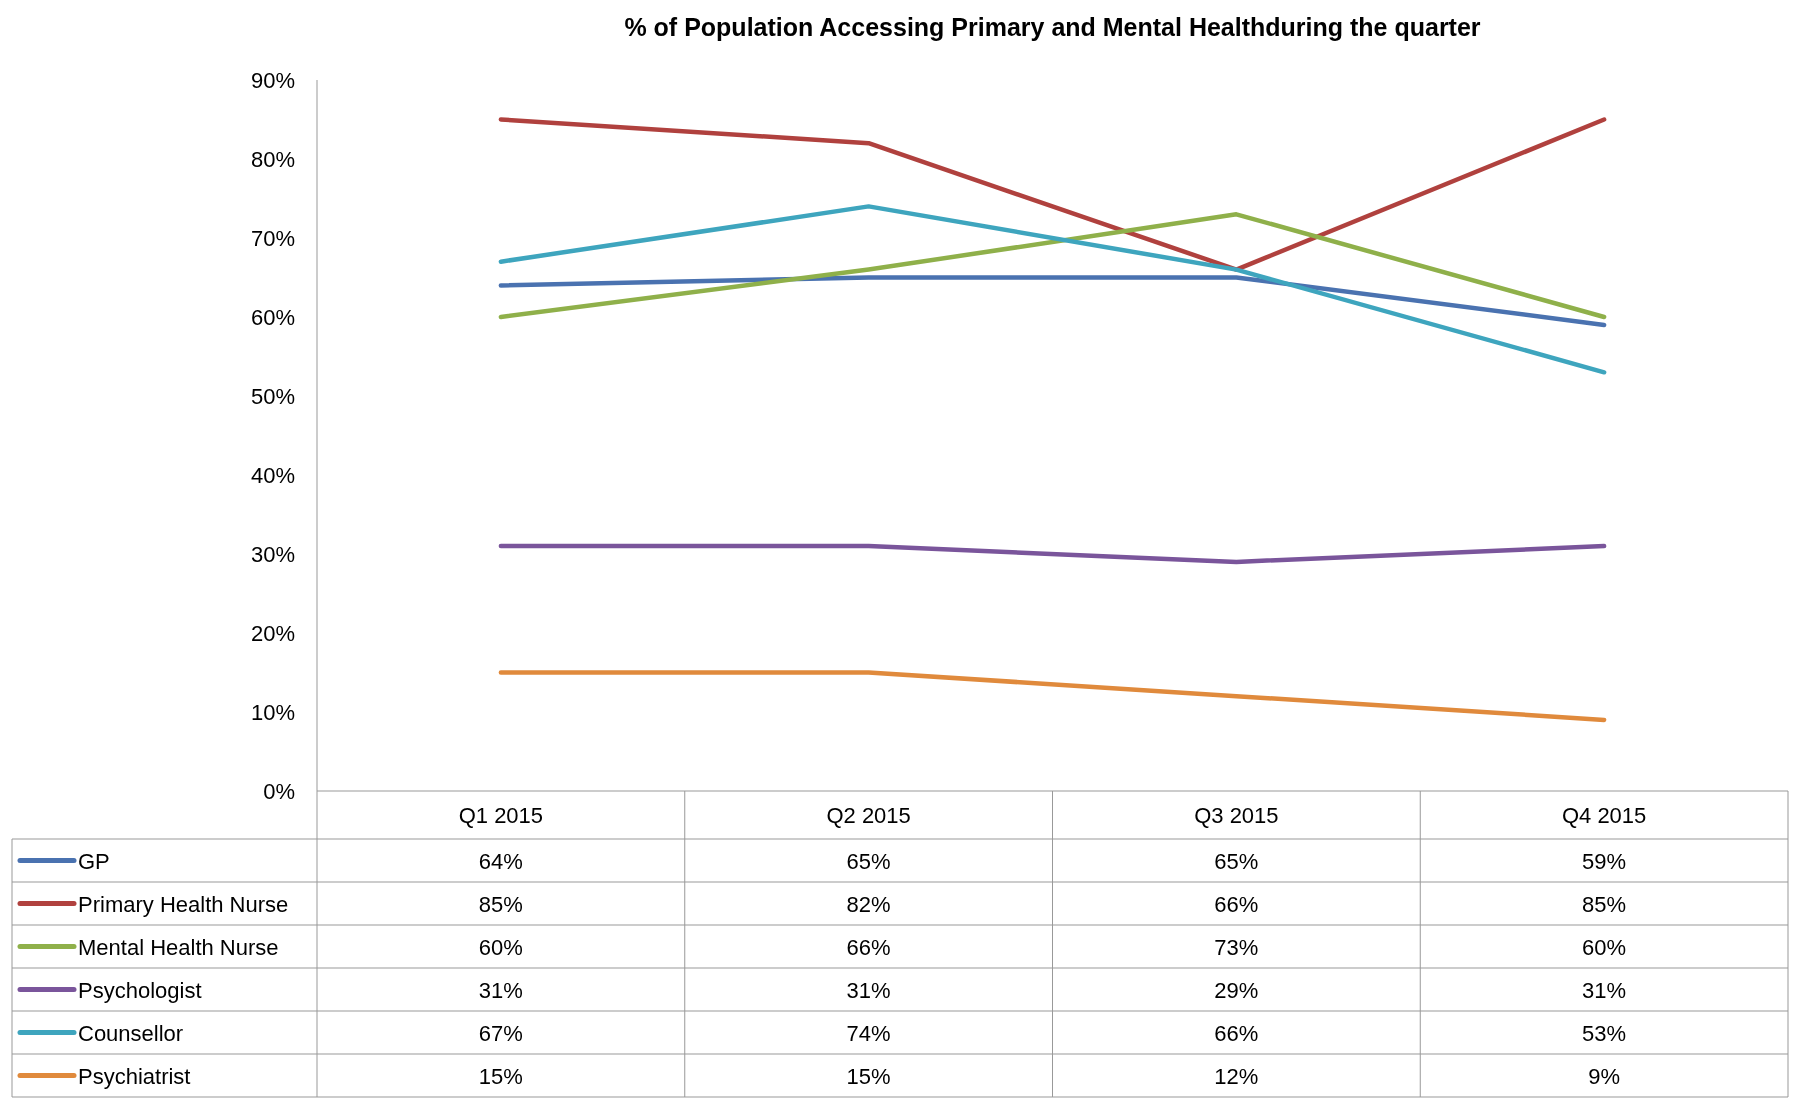 The width and height of the screenshot is (1796, 1102). I want to click on y-tick-label: 0%, so click(279, 791).